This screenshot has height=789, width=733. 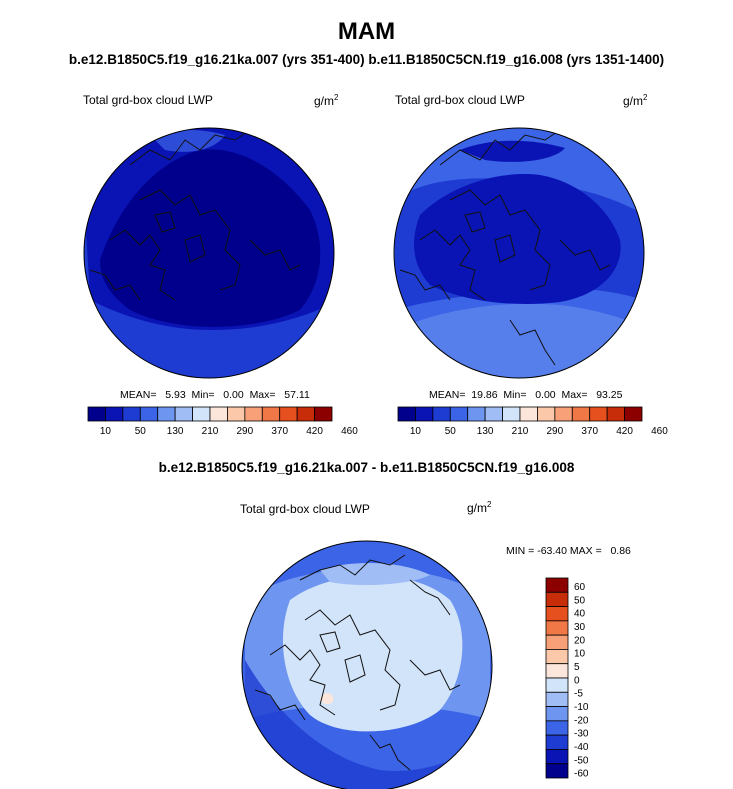 What do you see at coordinates (581, 760) in the screenshot?
I see `colorbar-tick-label: -50` at bounding box center [581, 760].